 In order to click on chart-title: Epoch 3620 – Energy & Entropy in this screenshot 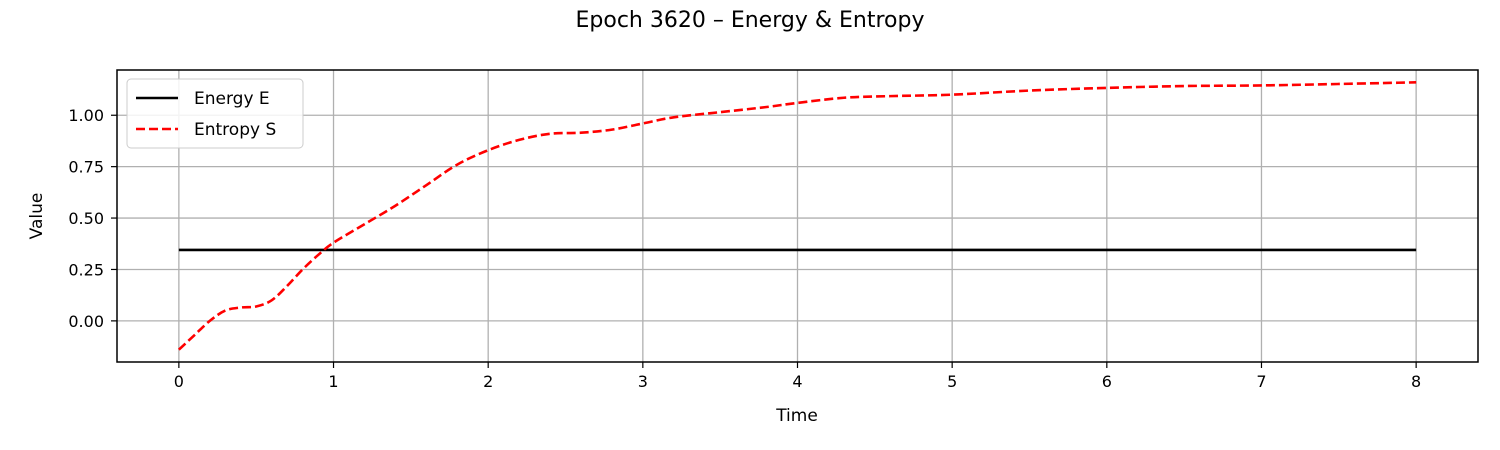, I will do `click(750, 20)`.